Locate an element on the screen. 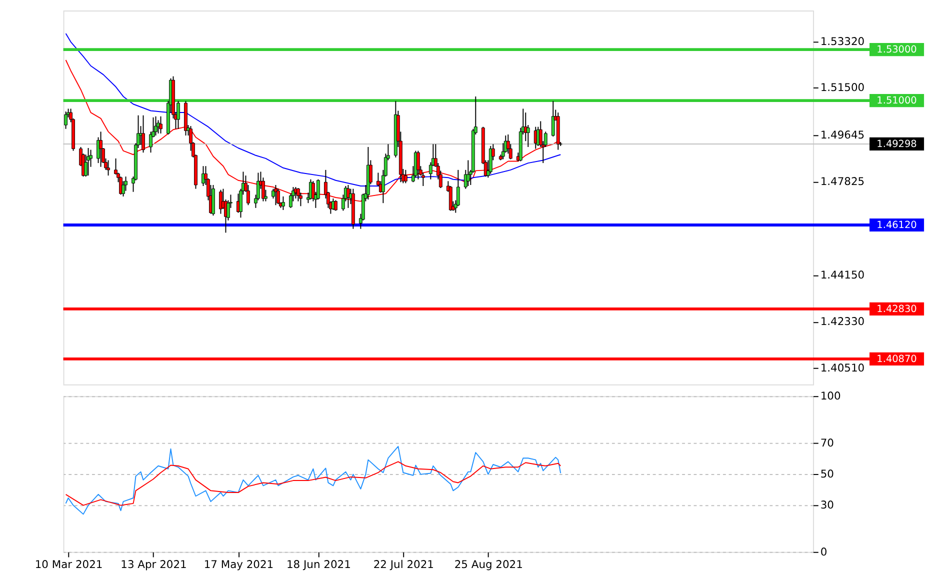  x-tick-label: 18 Jun 2021 is located at coordinates (318, 564).